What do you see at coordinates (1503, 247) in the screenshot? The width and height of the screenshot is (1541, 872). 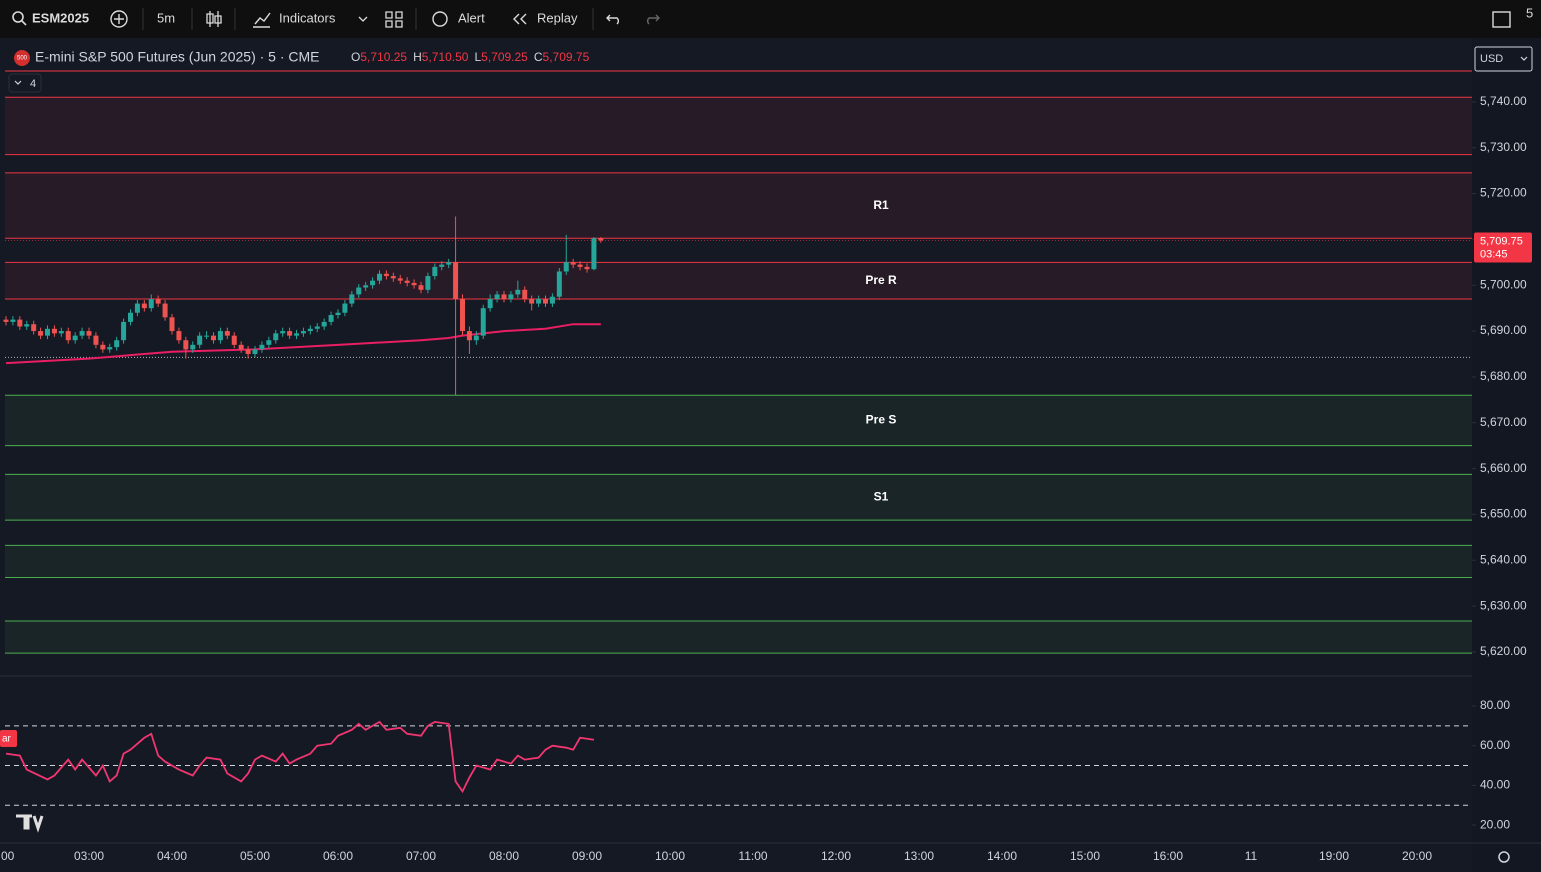 I see `last-price-badge` at bounding box center [1503, 247].